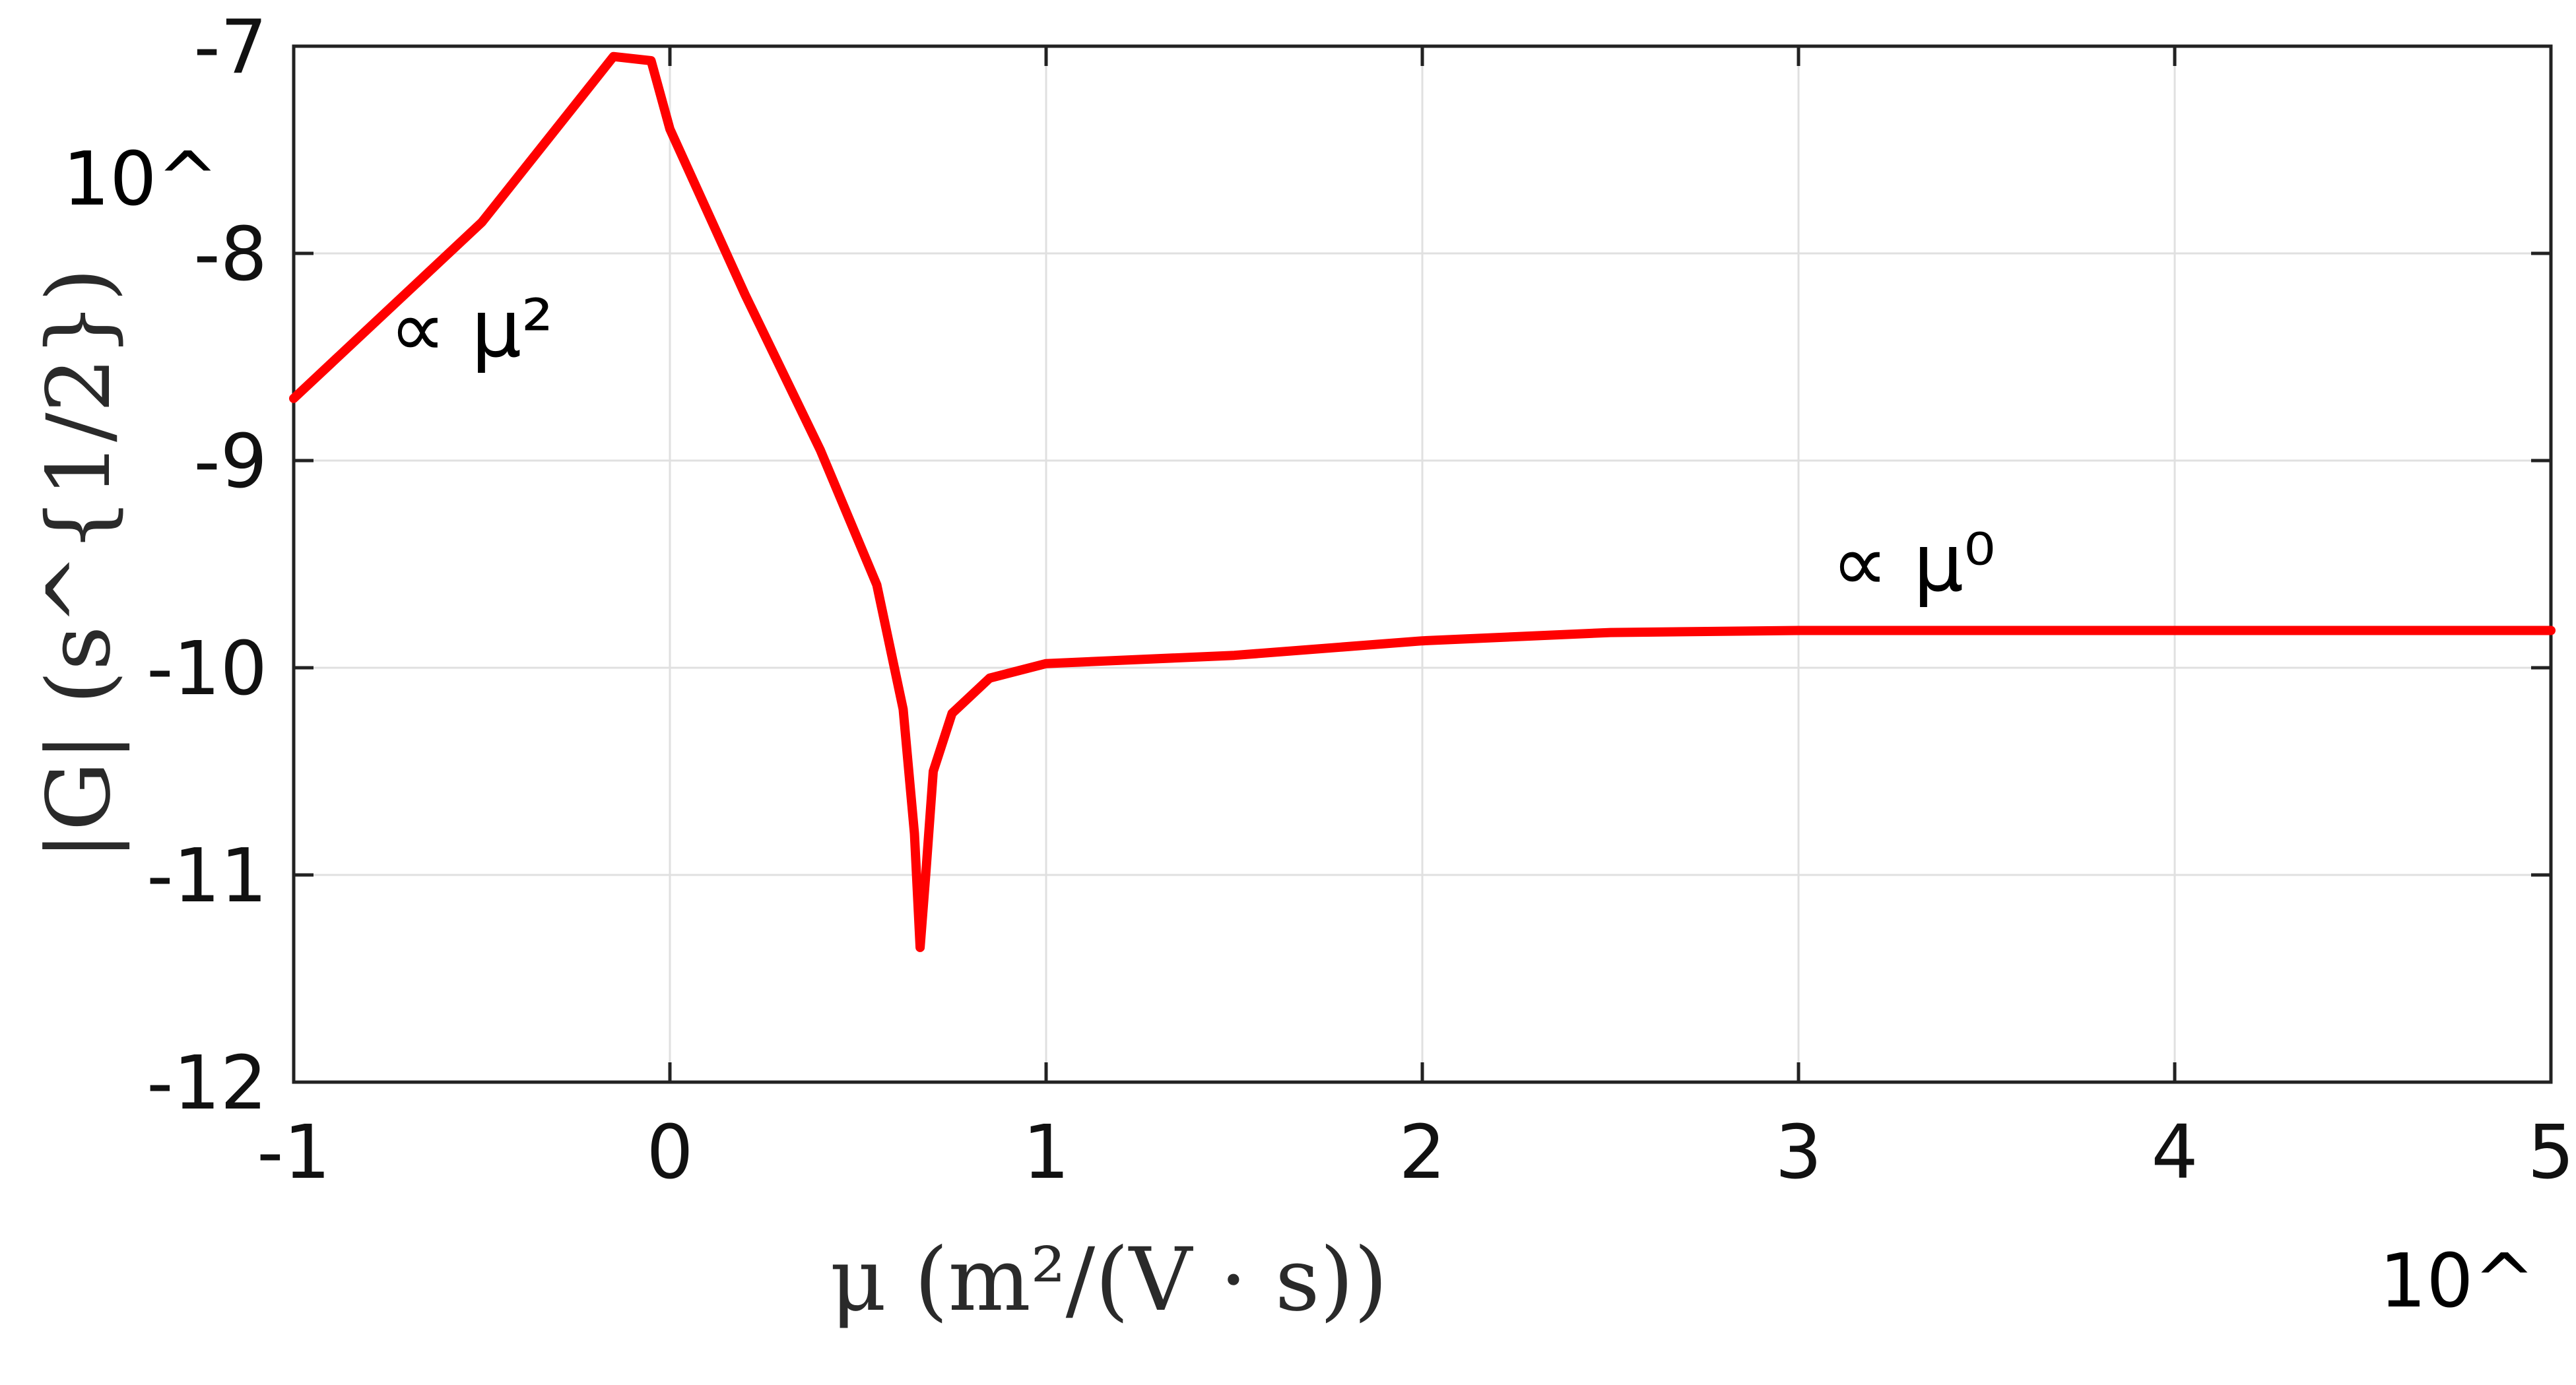  What do you see at coordinates (471, 329) in the screenshot?
I see `annotation-mu-squared: ∝ μ²` at bounding box center [471, 329].